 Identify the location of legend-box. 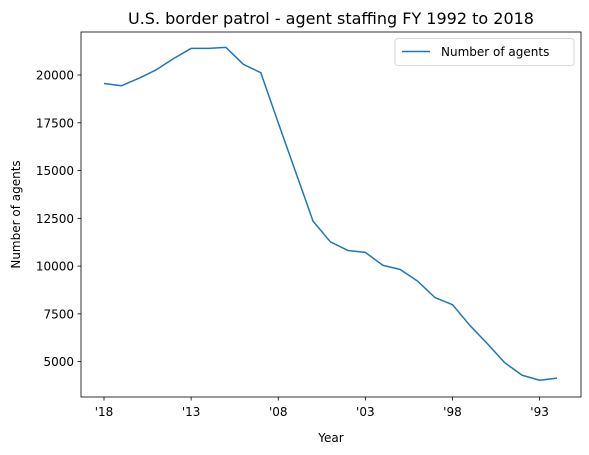
(484, 52).